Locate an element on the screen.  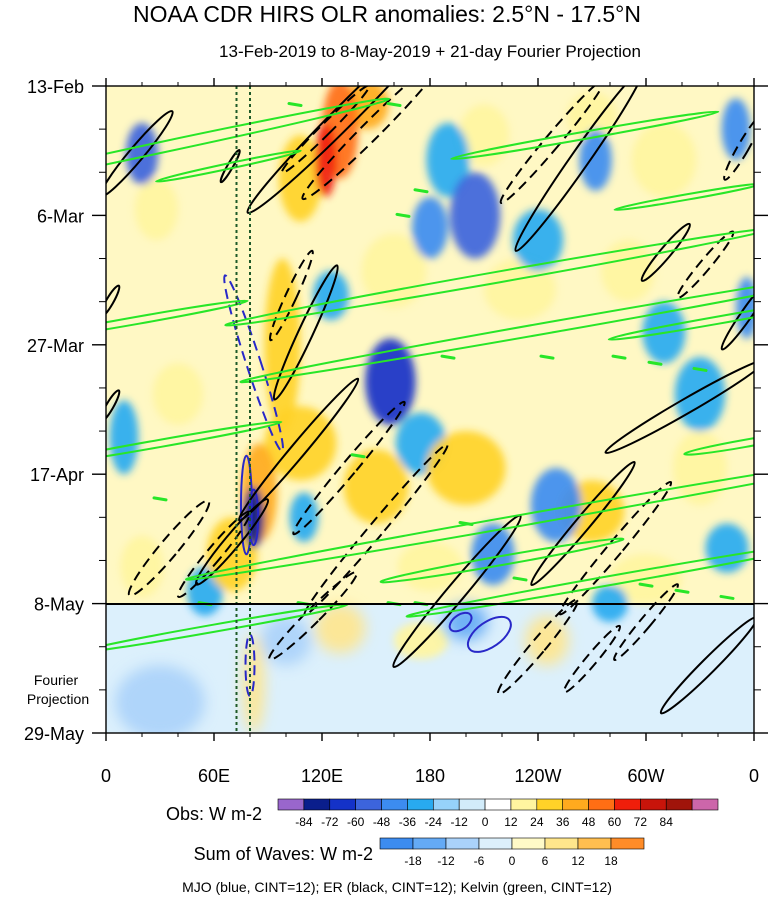
x-tick-label: 60W is located at coordinates (645, 776).